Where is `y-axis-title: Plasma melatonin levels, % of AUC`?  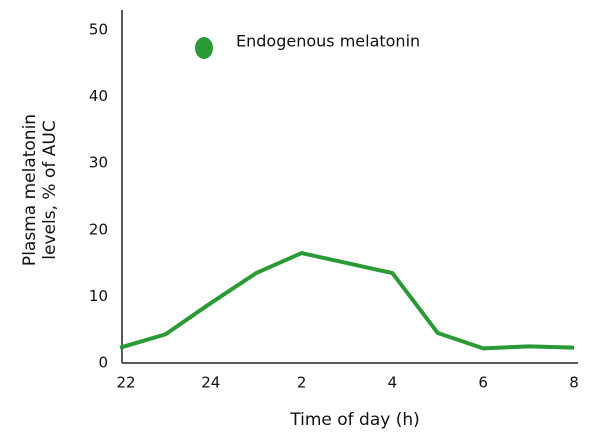 y-axis-title: Plasma melatonin levels, % of AUC is located at coordinates (40, 190).